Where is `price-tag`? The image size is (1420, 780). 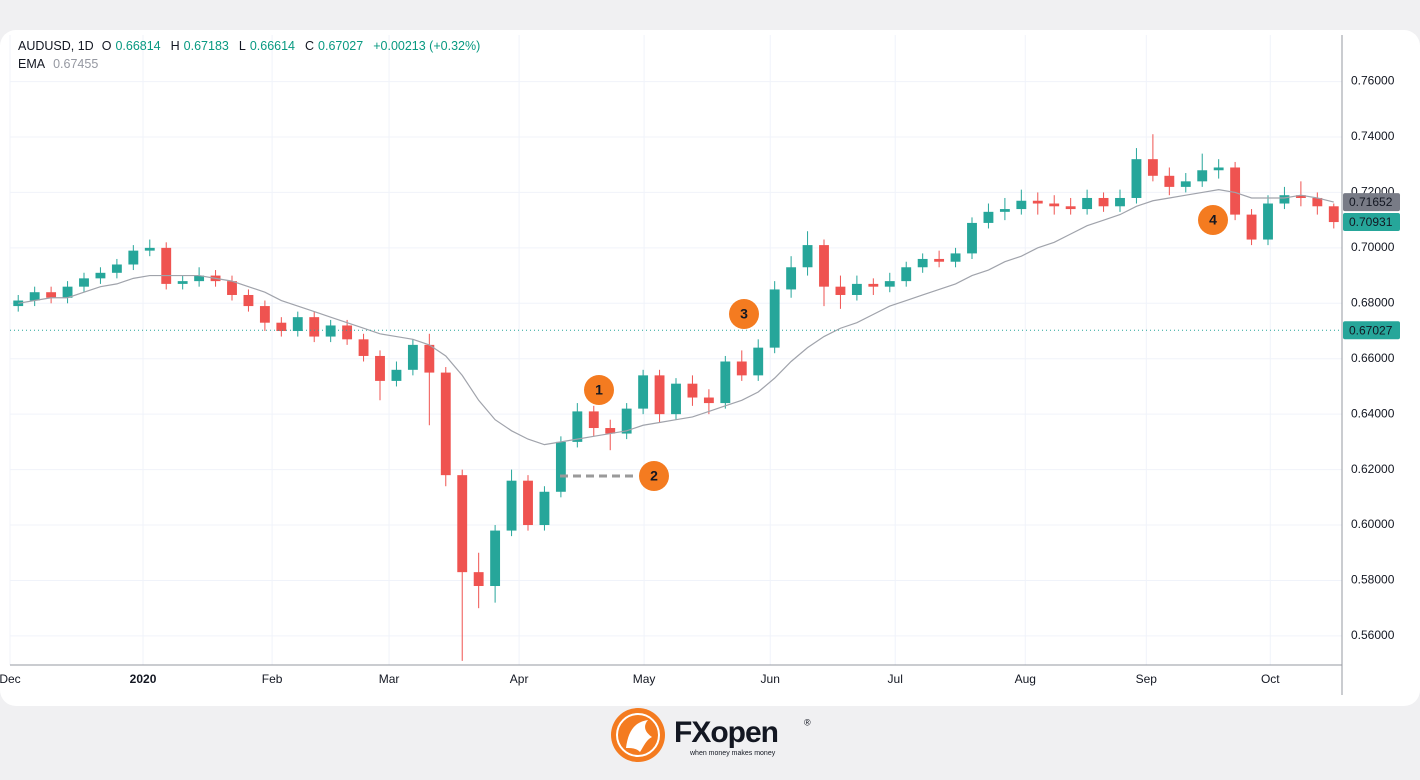
price-tag is located at coordinates (1371, 330).